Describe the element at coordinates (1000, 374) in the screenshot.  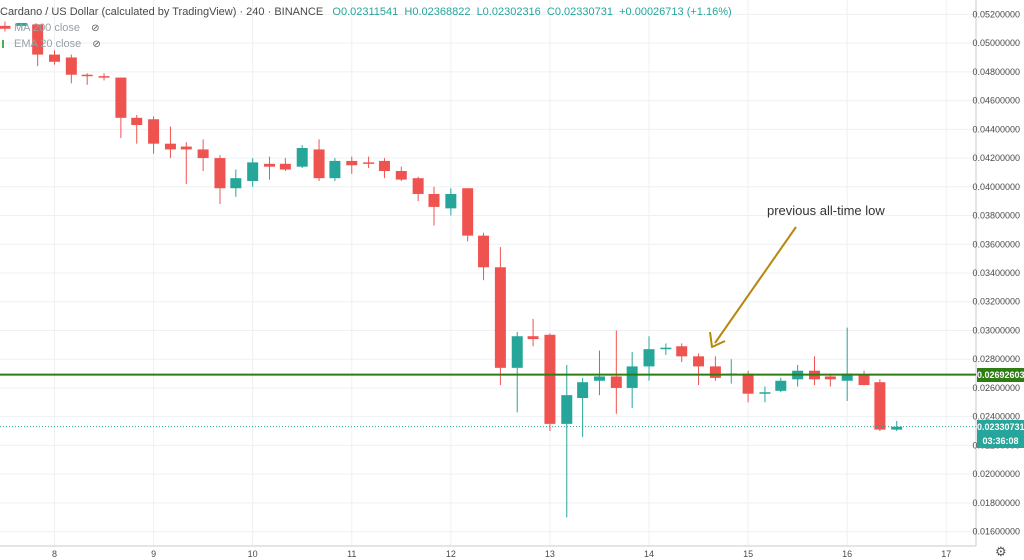
I see `support-price-tag: 0.02692603` at that location.